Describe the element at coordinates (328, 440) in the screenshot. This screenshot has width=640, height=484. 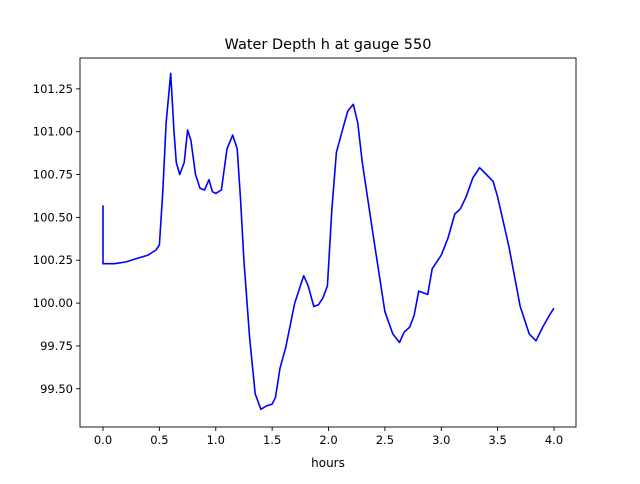
I see `x-tick-label: 2.0` at that location.